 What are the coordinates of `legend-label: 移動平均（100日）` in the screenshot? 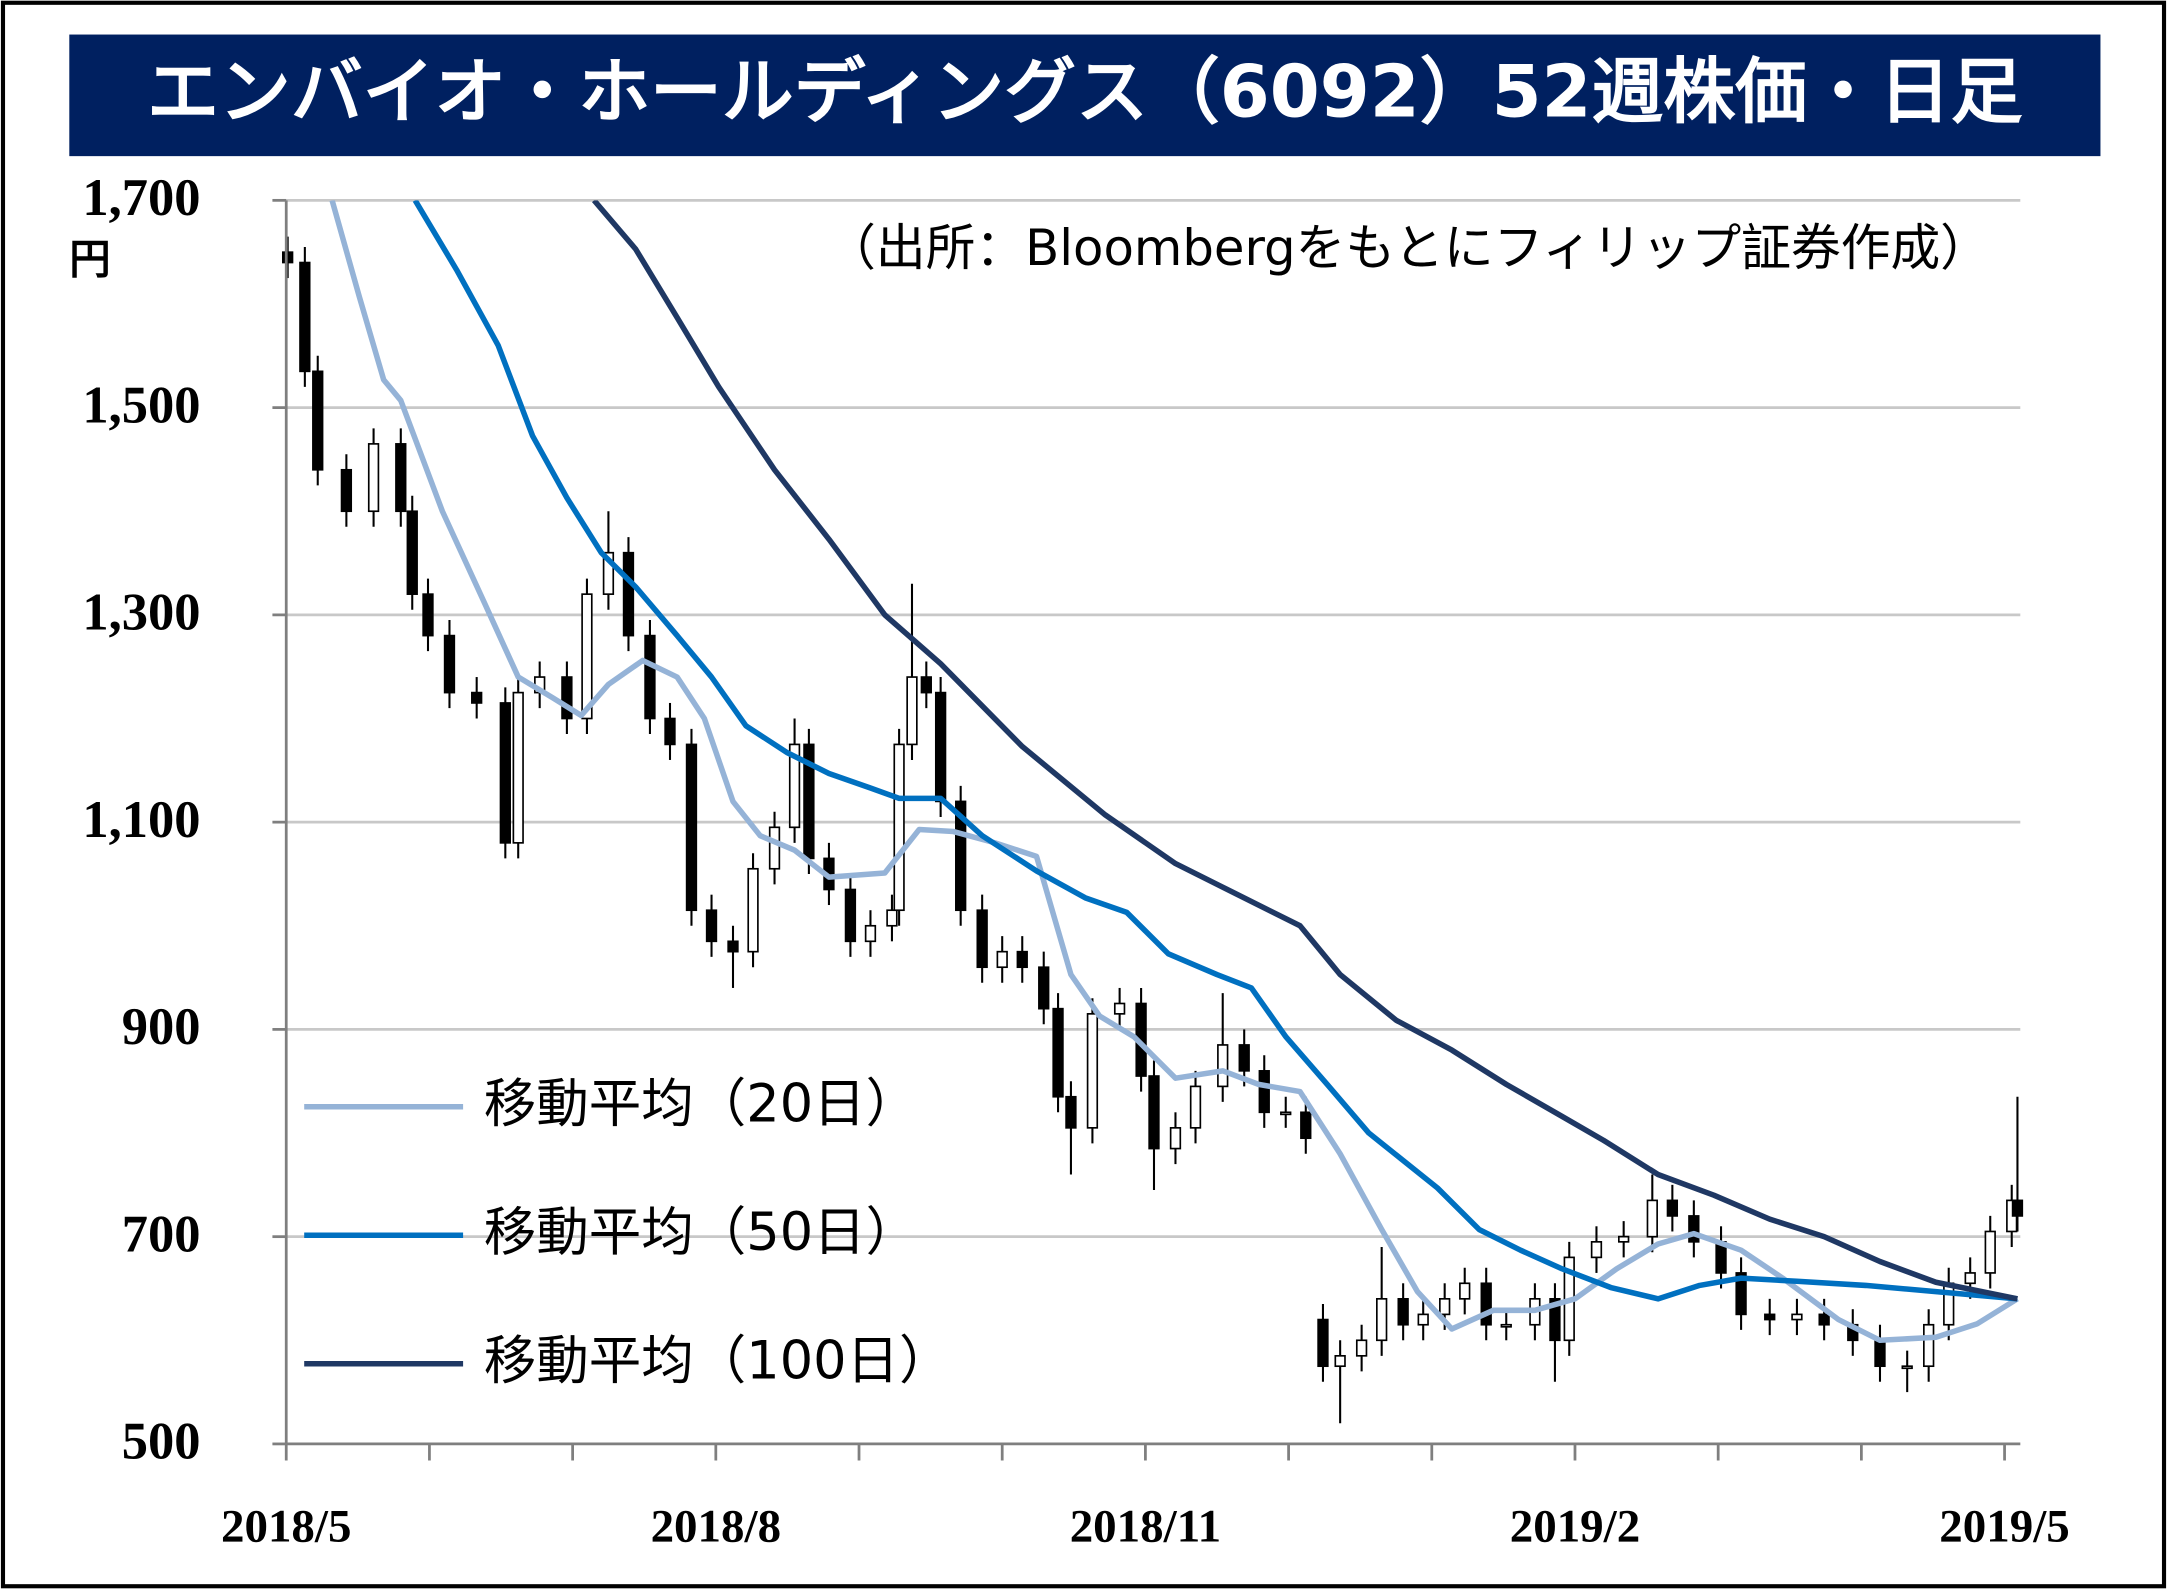 It's located at (718, 1360).